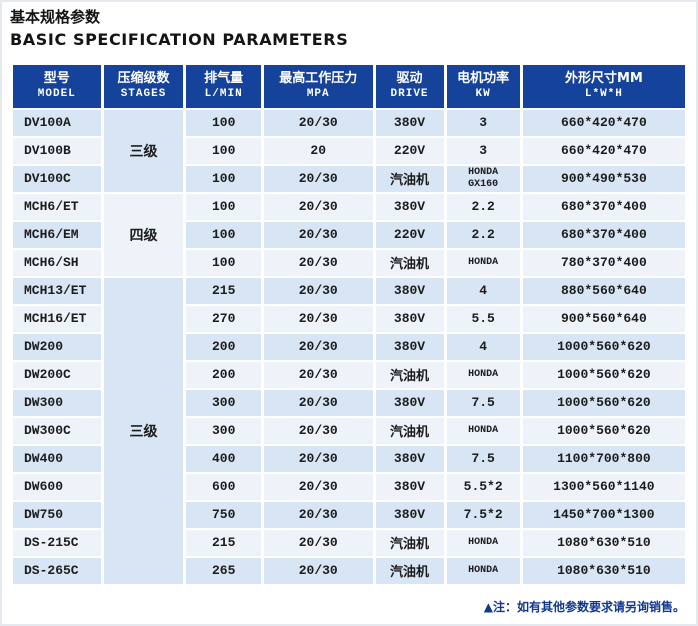 This screenshot has width=698, height=626. Describe the element at coordinates (57, 542) in the screenshot. I see `model-cell: DS-215C` at that location.